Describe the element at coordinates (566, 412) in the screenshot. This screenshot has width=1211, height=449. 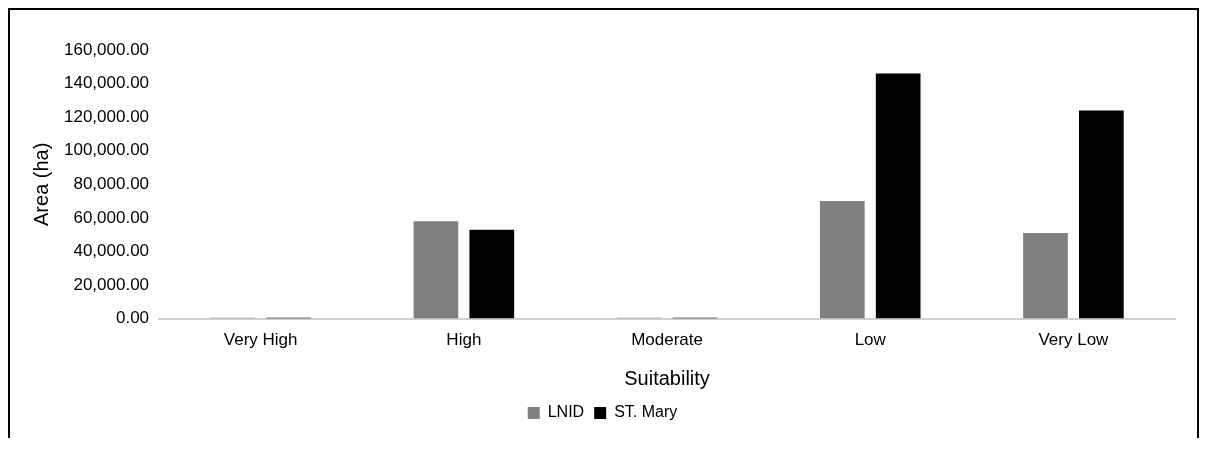
I see `legend-label: LNID` at that location.